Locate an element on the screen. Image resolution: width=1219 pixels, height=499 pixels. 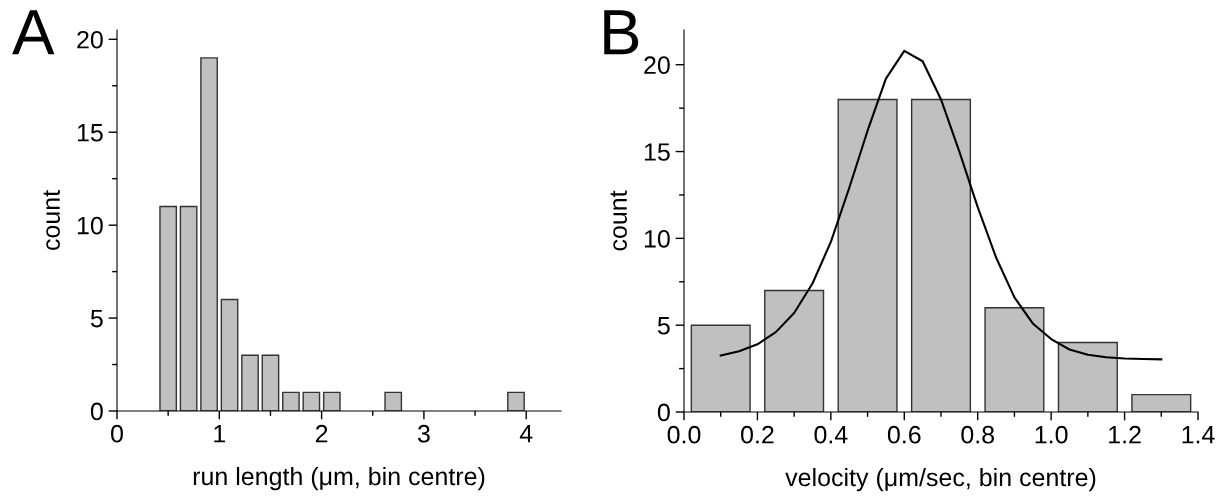
x-tick-label: 3 is located at coordinates (423, 433).